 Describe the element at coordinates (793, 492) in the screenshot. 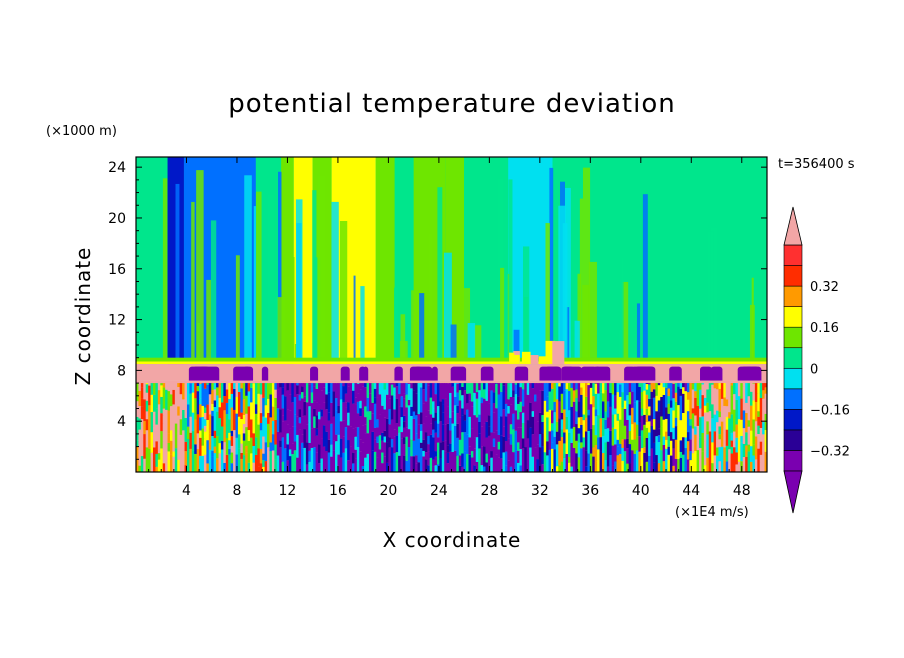

I see `colorbar-extend-low` at that location.